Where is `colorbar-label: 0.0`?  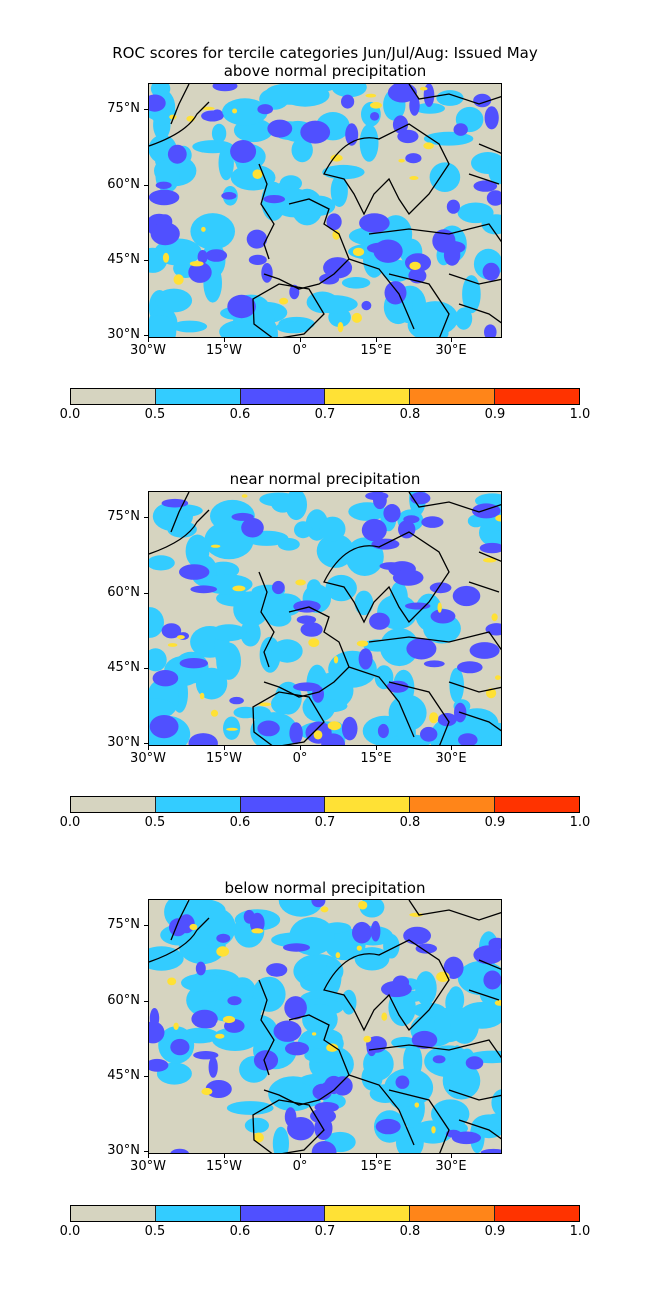 colorbar-label: 0.0 is located at coordinates (70, 1231).